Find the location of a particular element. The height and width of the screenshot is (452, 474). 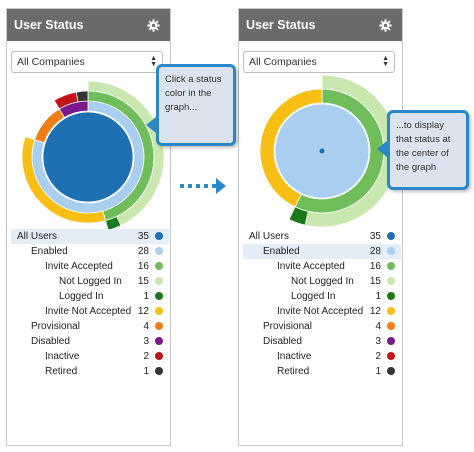

sunburst-segment-disabled is located at coordinates (73, 109).